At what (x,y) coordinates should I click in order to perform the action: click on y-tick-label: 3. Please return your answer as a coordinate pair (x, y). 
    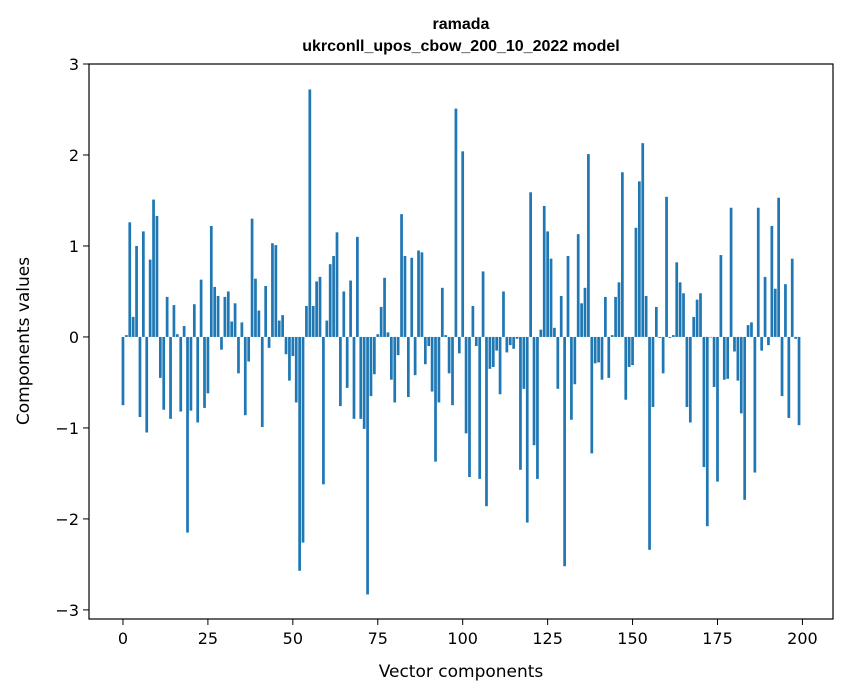
    Looking at the image, I should click on (74, 64).